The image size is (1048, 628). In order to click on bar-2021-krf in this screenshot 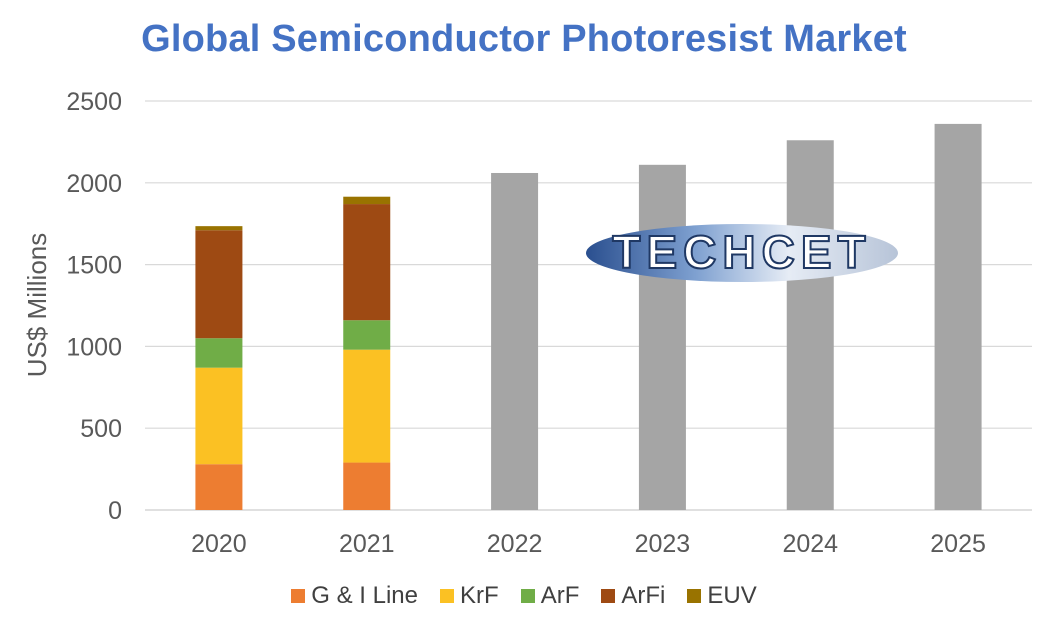, I will do `click(367, 406)`.